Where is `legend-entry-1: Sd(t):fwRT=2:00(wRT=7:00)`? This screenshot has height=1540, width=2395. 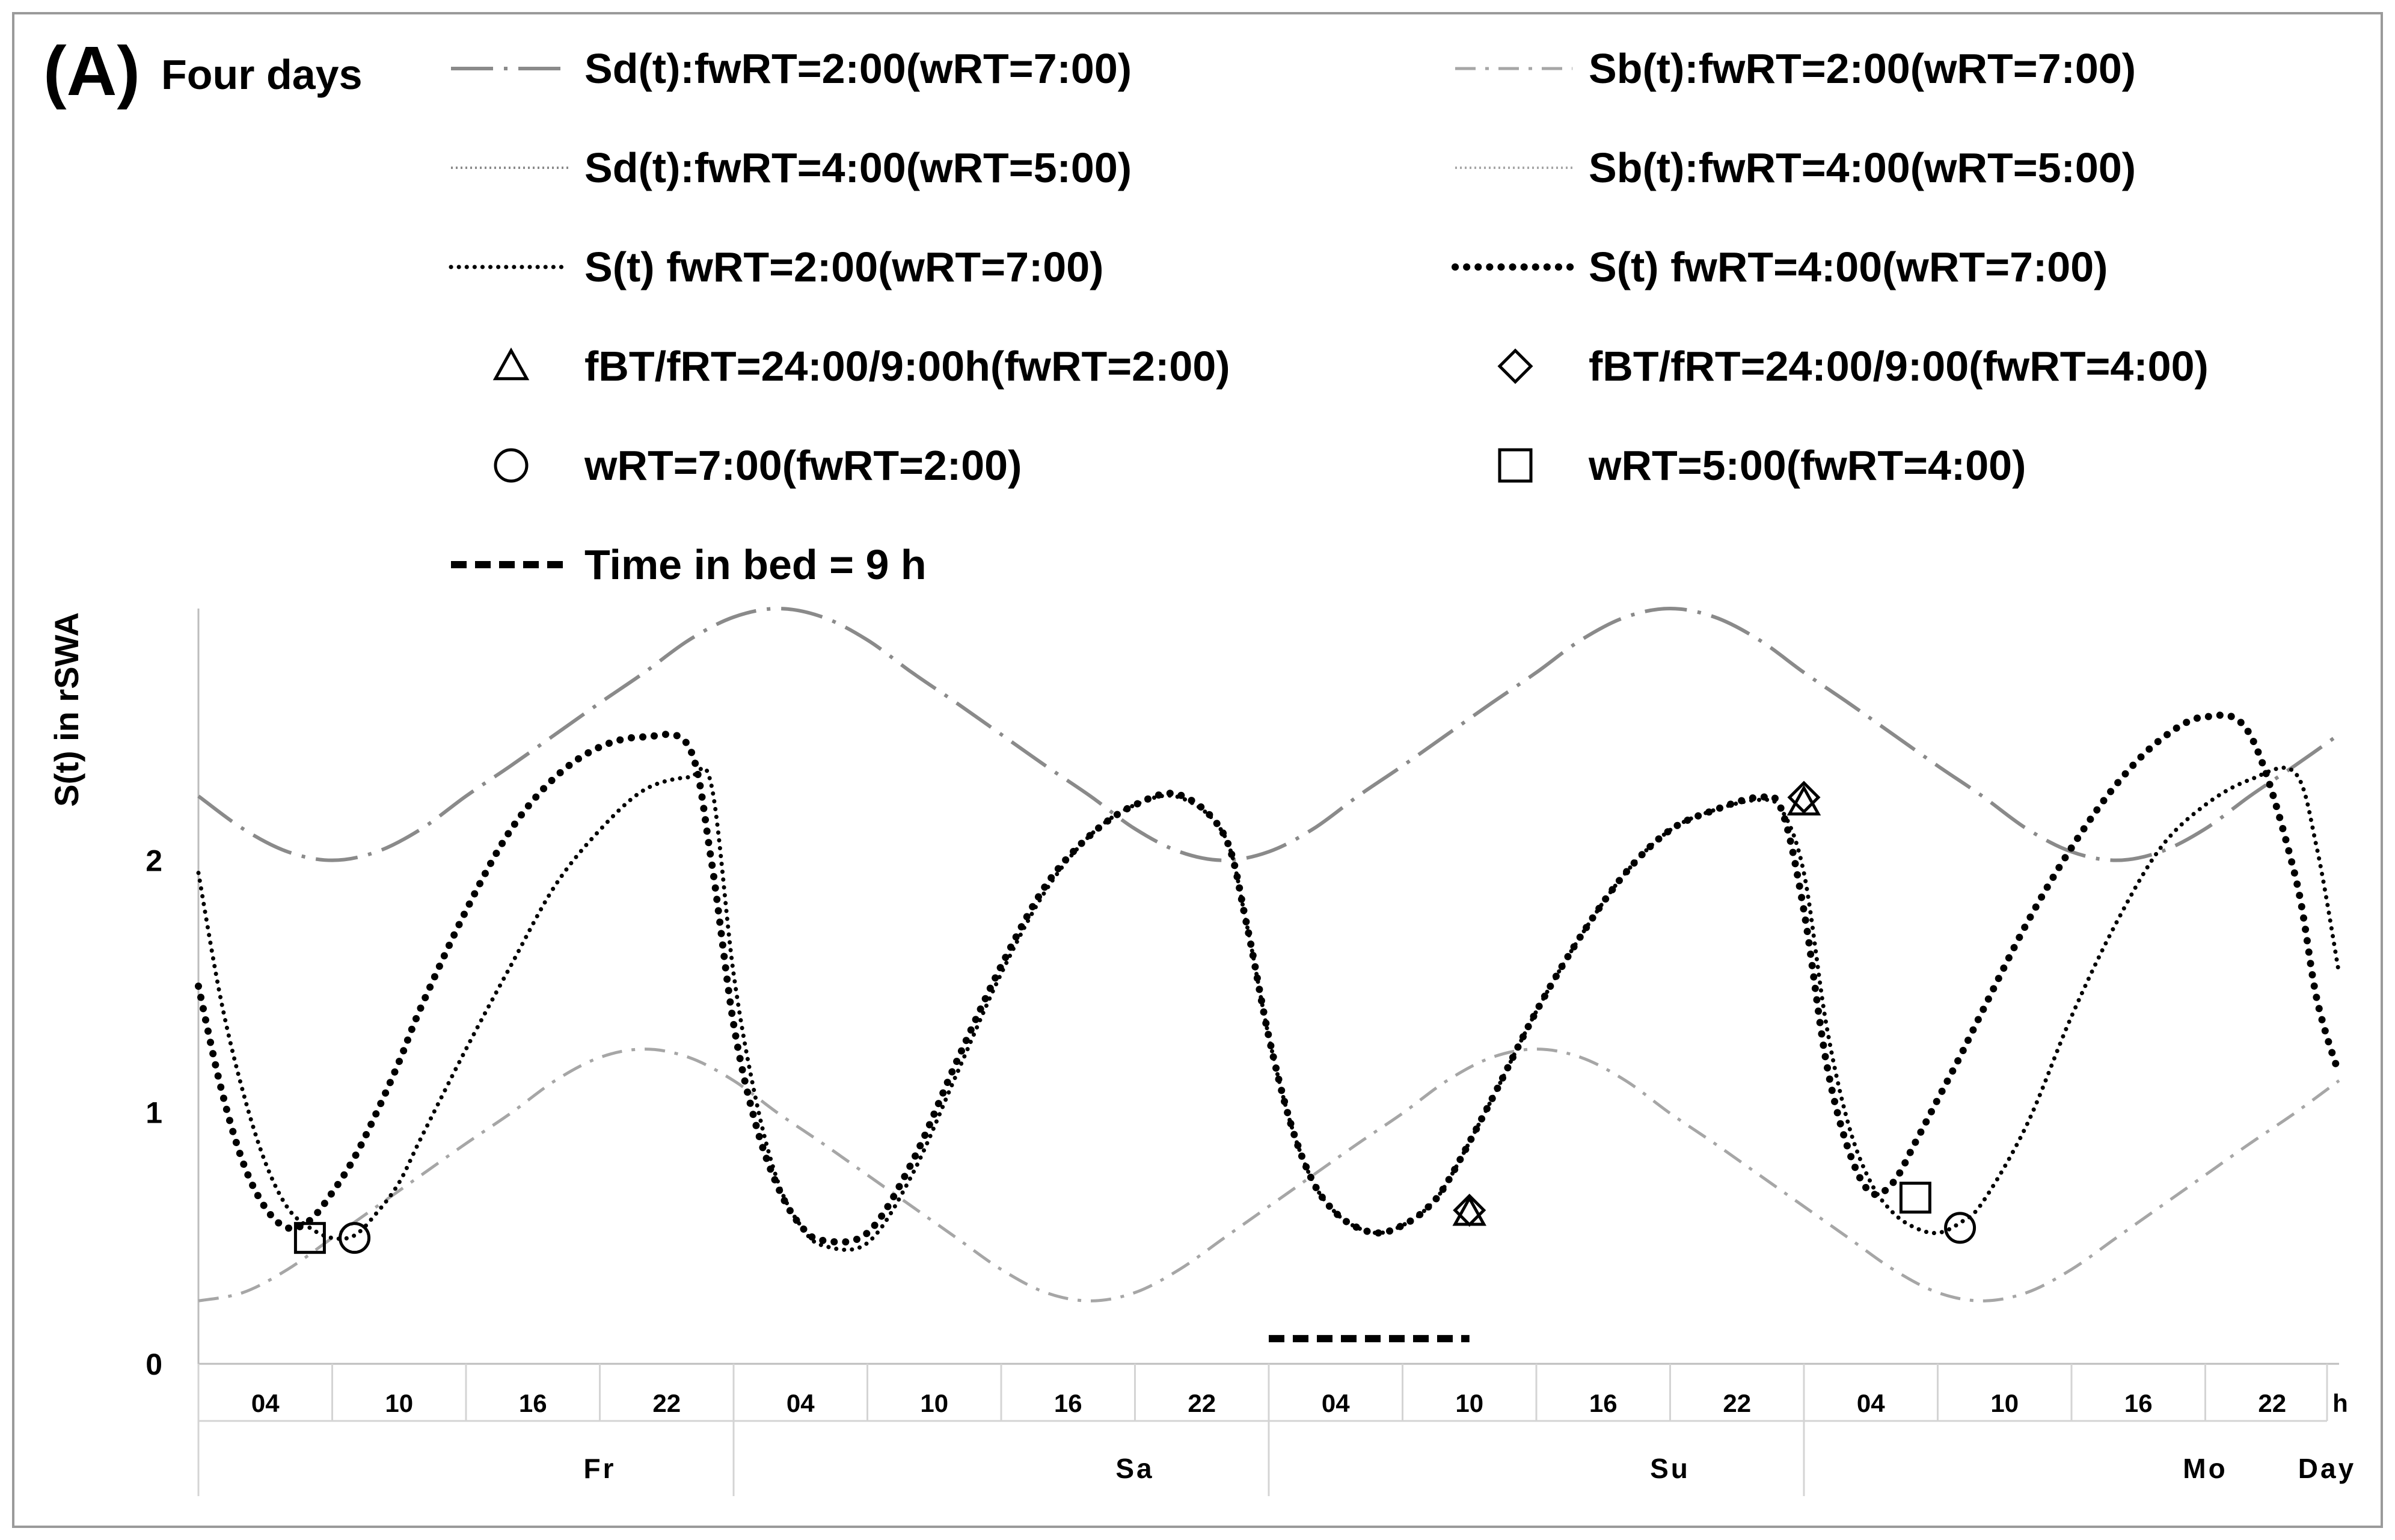
legend-entry-1: Sd(t):fwRT=2:00(wRT=7:00) is located at coordinates (791, 68).